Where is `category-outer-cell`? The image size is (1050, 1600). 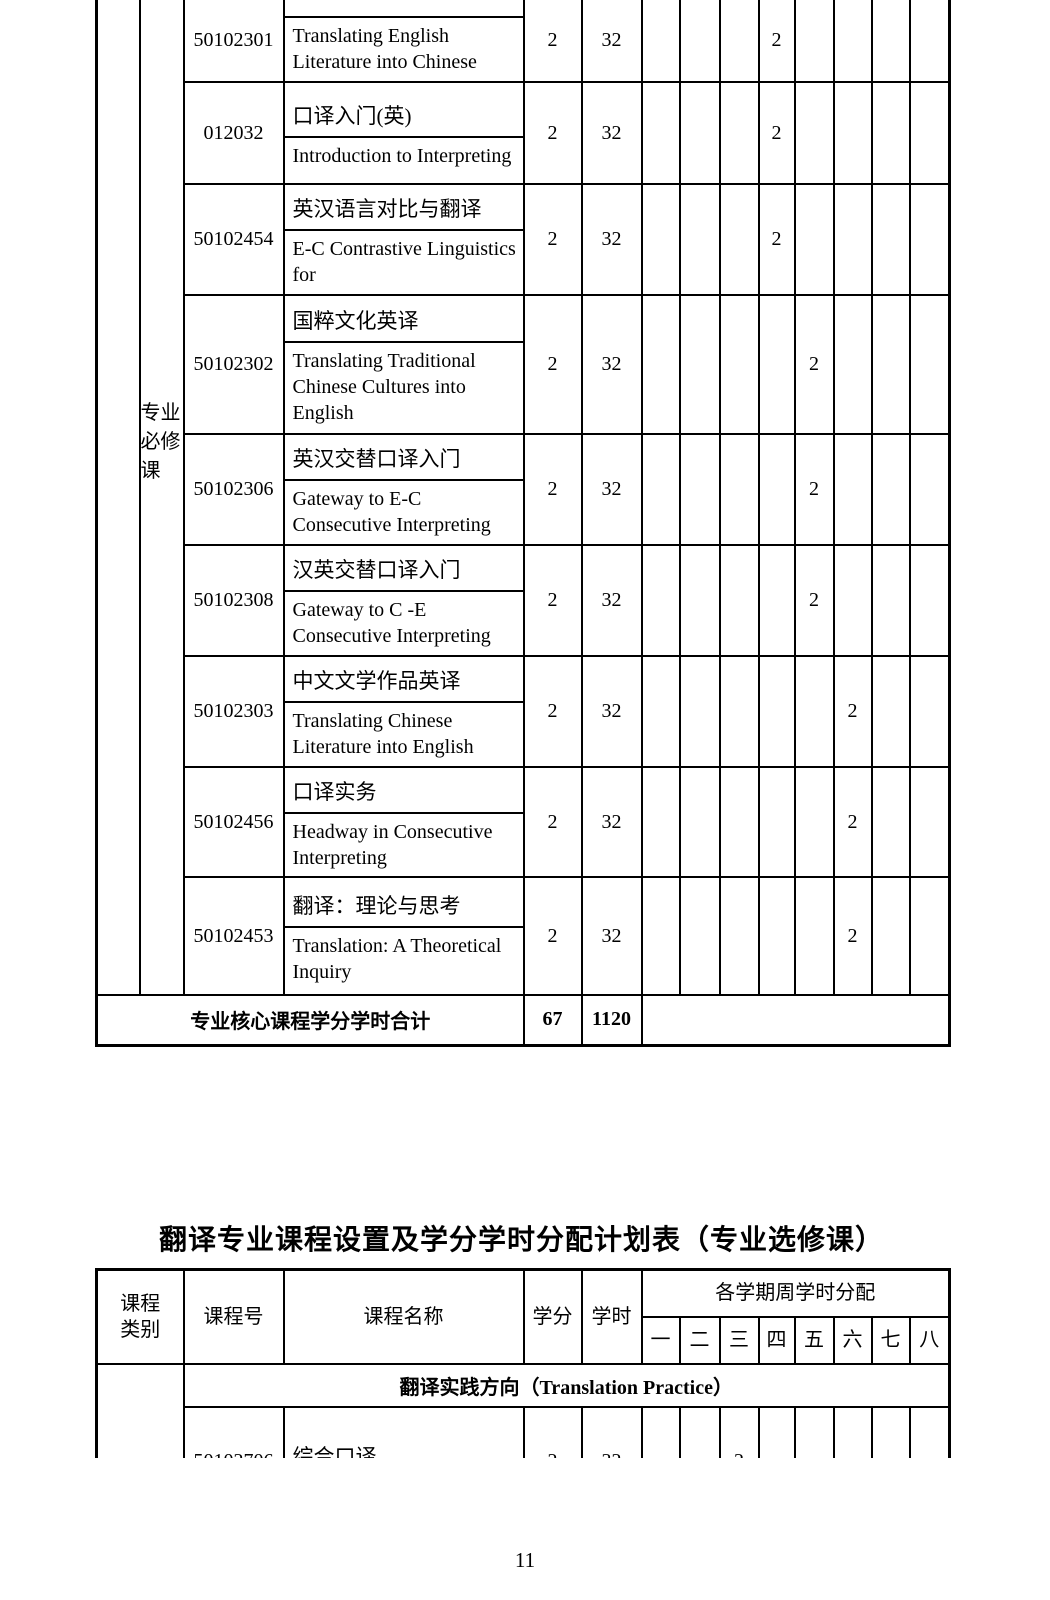 category-outer-cell is located at coordinates (118, 498).